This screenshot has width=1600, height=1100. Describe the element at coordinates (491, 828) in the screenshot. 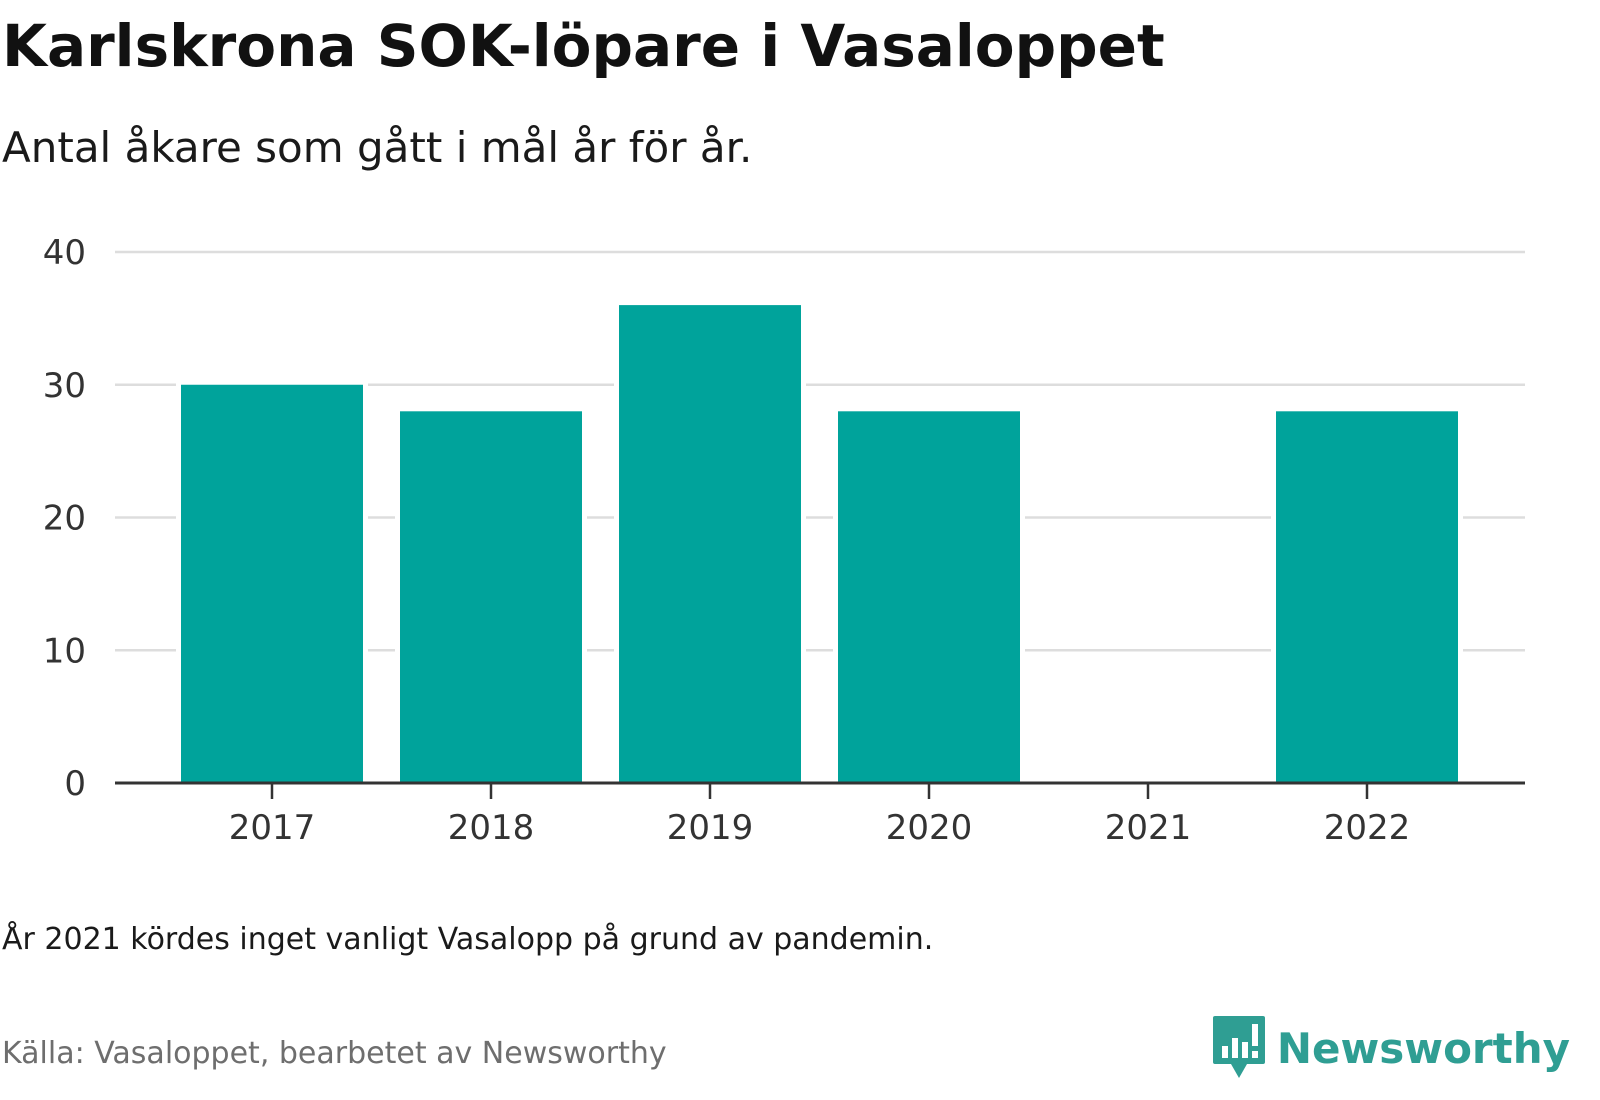

I see `x-tick-label: 2018` at that location.